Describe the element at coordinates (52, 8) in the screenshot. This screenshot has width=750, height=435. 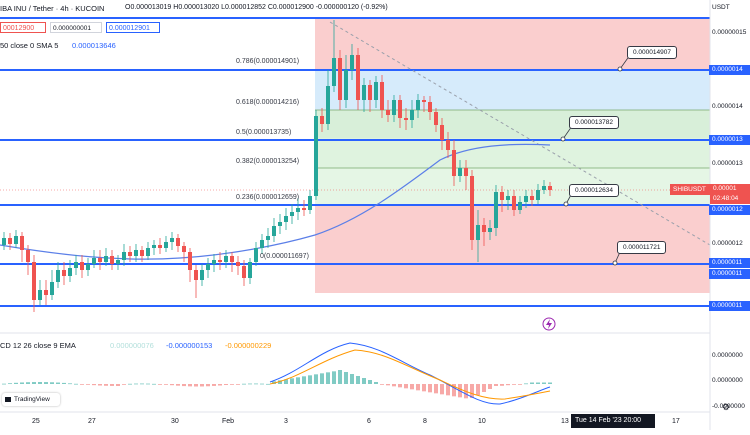
I see `symbol-title: IBA INU / Tether · 4h · KUCOIN` at that location.